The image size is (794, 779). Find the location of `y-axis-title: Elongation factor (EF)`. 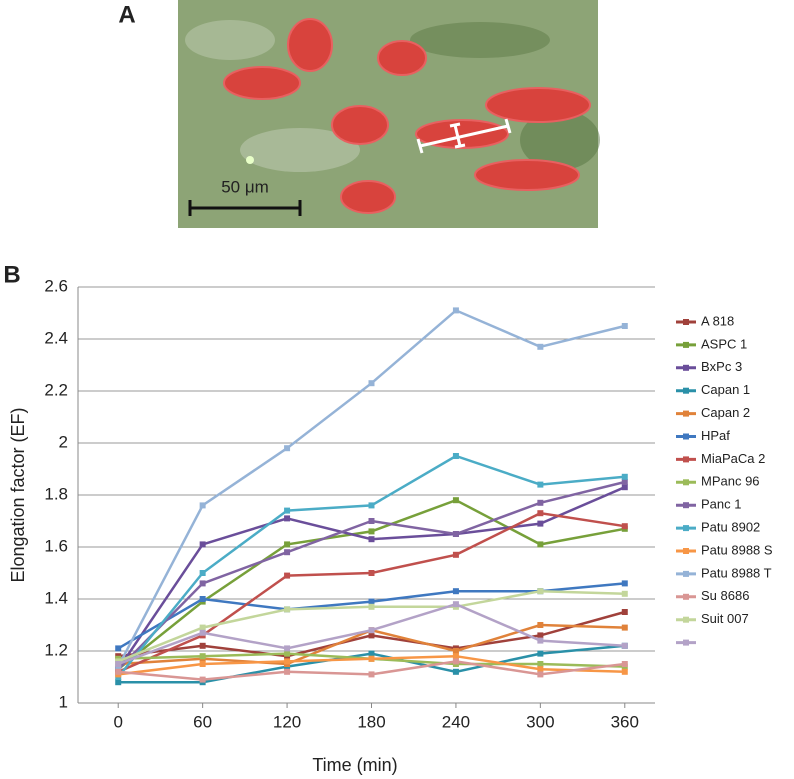

y-axis-title: Elongation factor (EF) is located at coordinates (18, 494).